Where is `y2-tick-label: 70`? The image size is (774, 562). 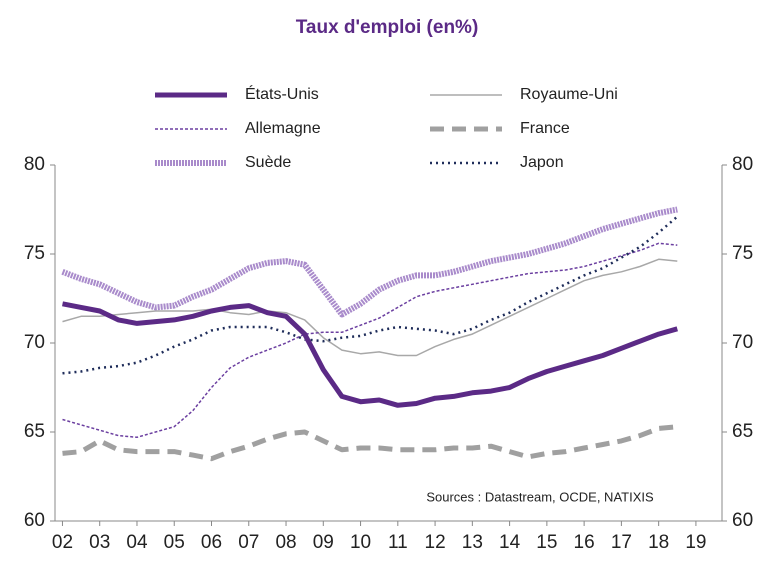
y2-tick-label: 70 is located at coordinates (742, 342).